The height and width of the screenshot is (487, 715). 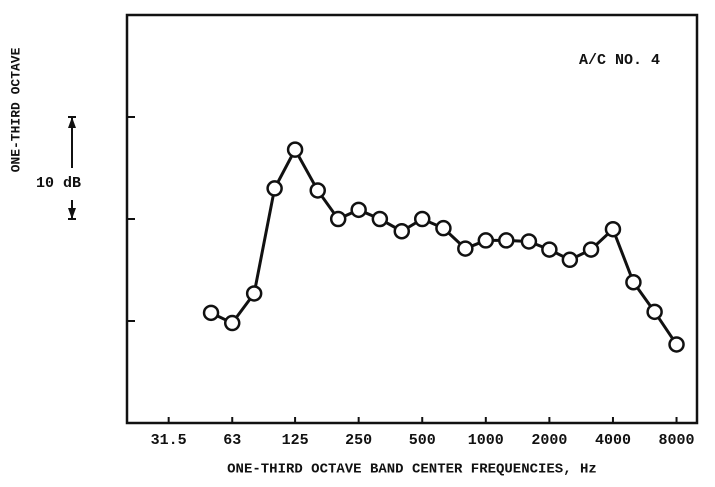 What do you see at coordinates (58, 183) in the screenshot?
I see `scale-label: 10 dB` at bounding box center [58, 183].